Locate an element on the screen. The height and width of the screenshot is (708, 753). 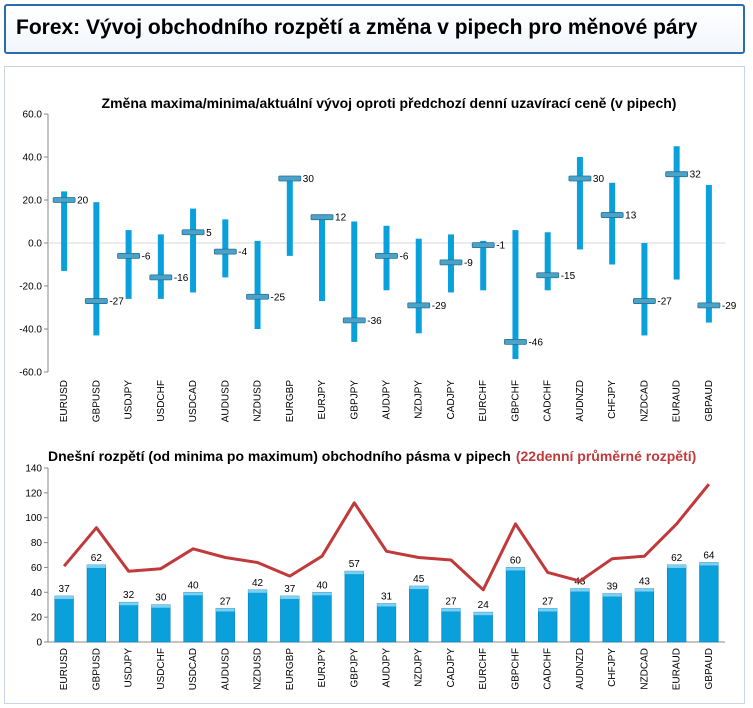
x-tick-label: NZDUSD is located at coordinates (258, 401).